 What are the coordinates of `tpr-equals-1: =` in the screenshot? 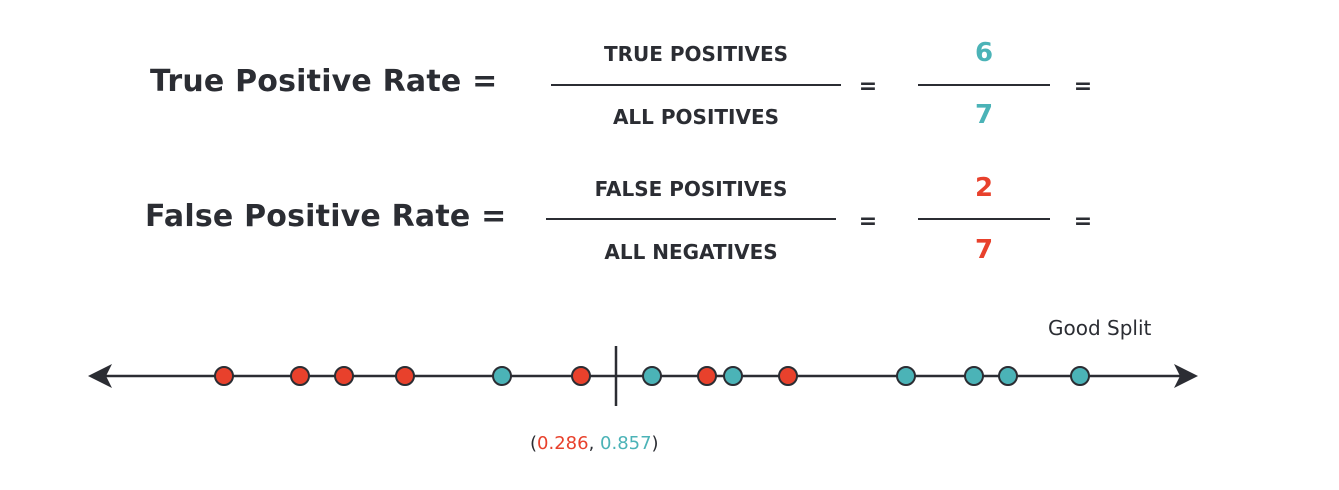 It's located at (868, 86).